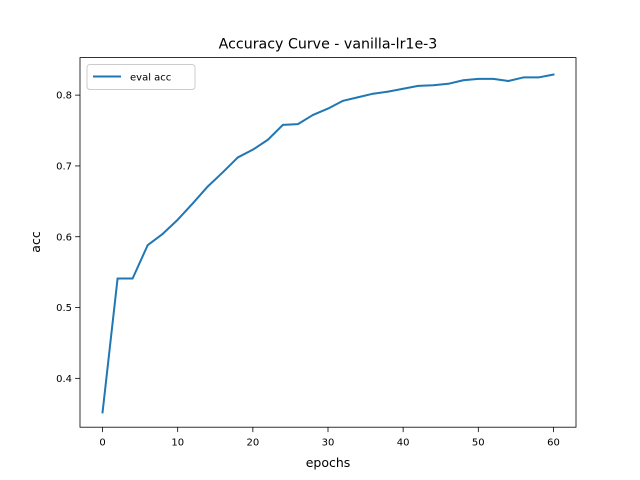 The height and width of the screenshot is (480, 640). What do you see at coordinates (553, 443) in the screenshot?
I see `x-tick-label: 60` at bounding box center [553, 443].